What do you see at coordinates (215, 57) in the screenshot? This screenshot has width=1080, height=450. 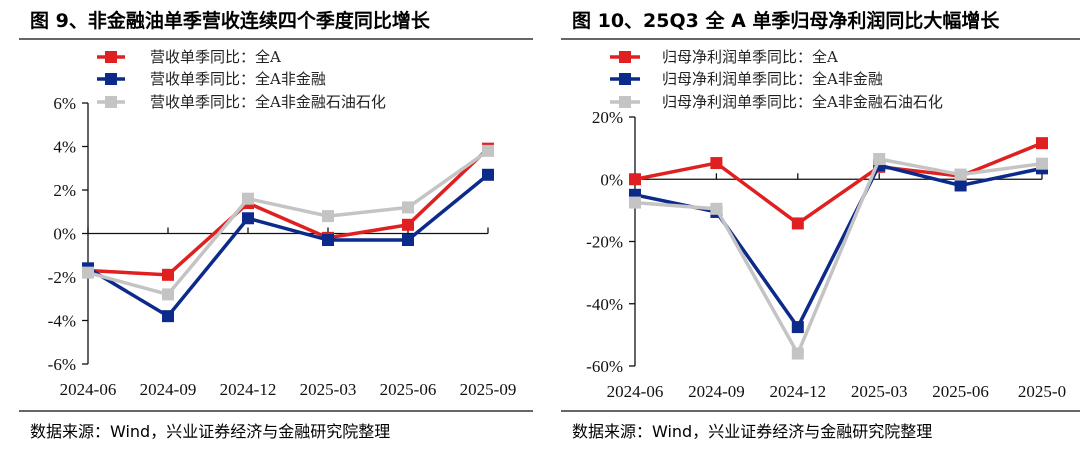 I see `legend-label-1: 营收单季同比：全A` at bounding box center [215, 57].